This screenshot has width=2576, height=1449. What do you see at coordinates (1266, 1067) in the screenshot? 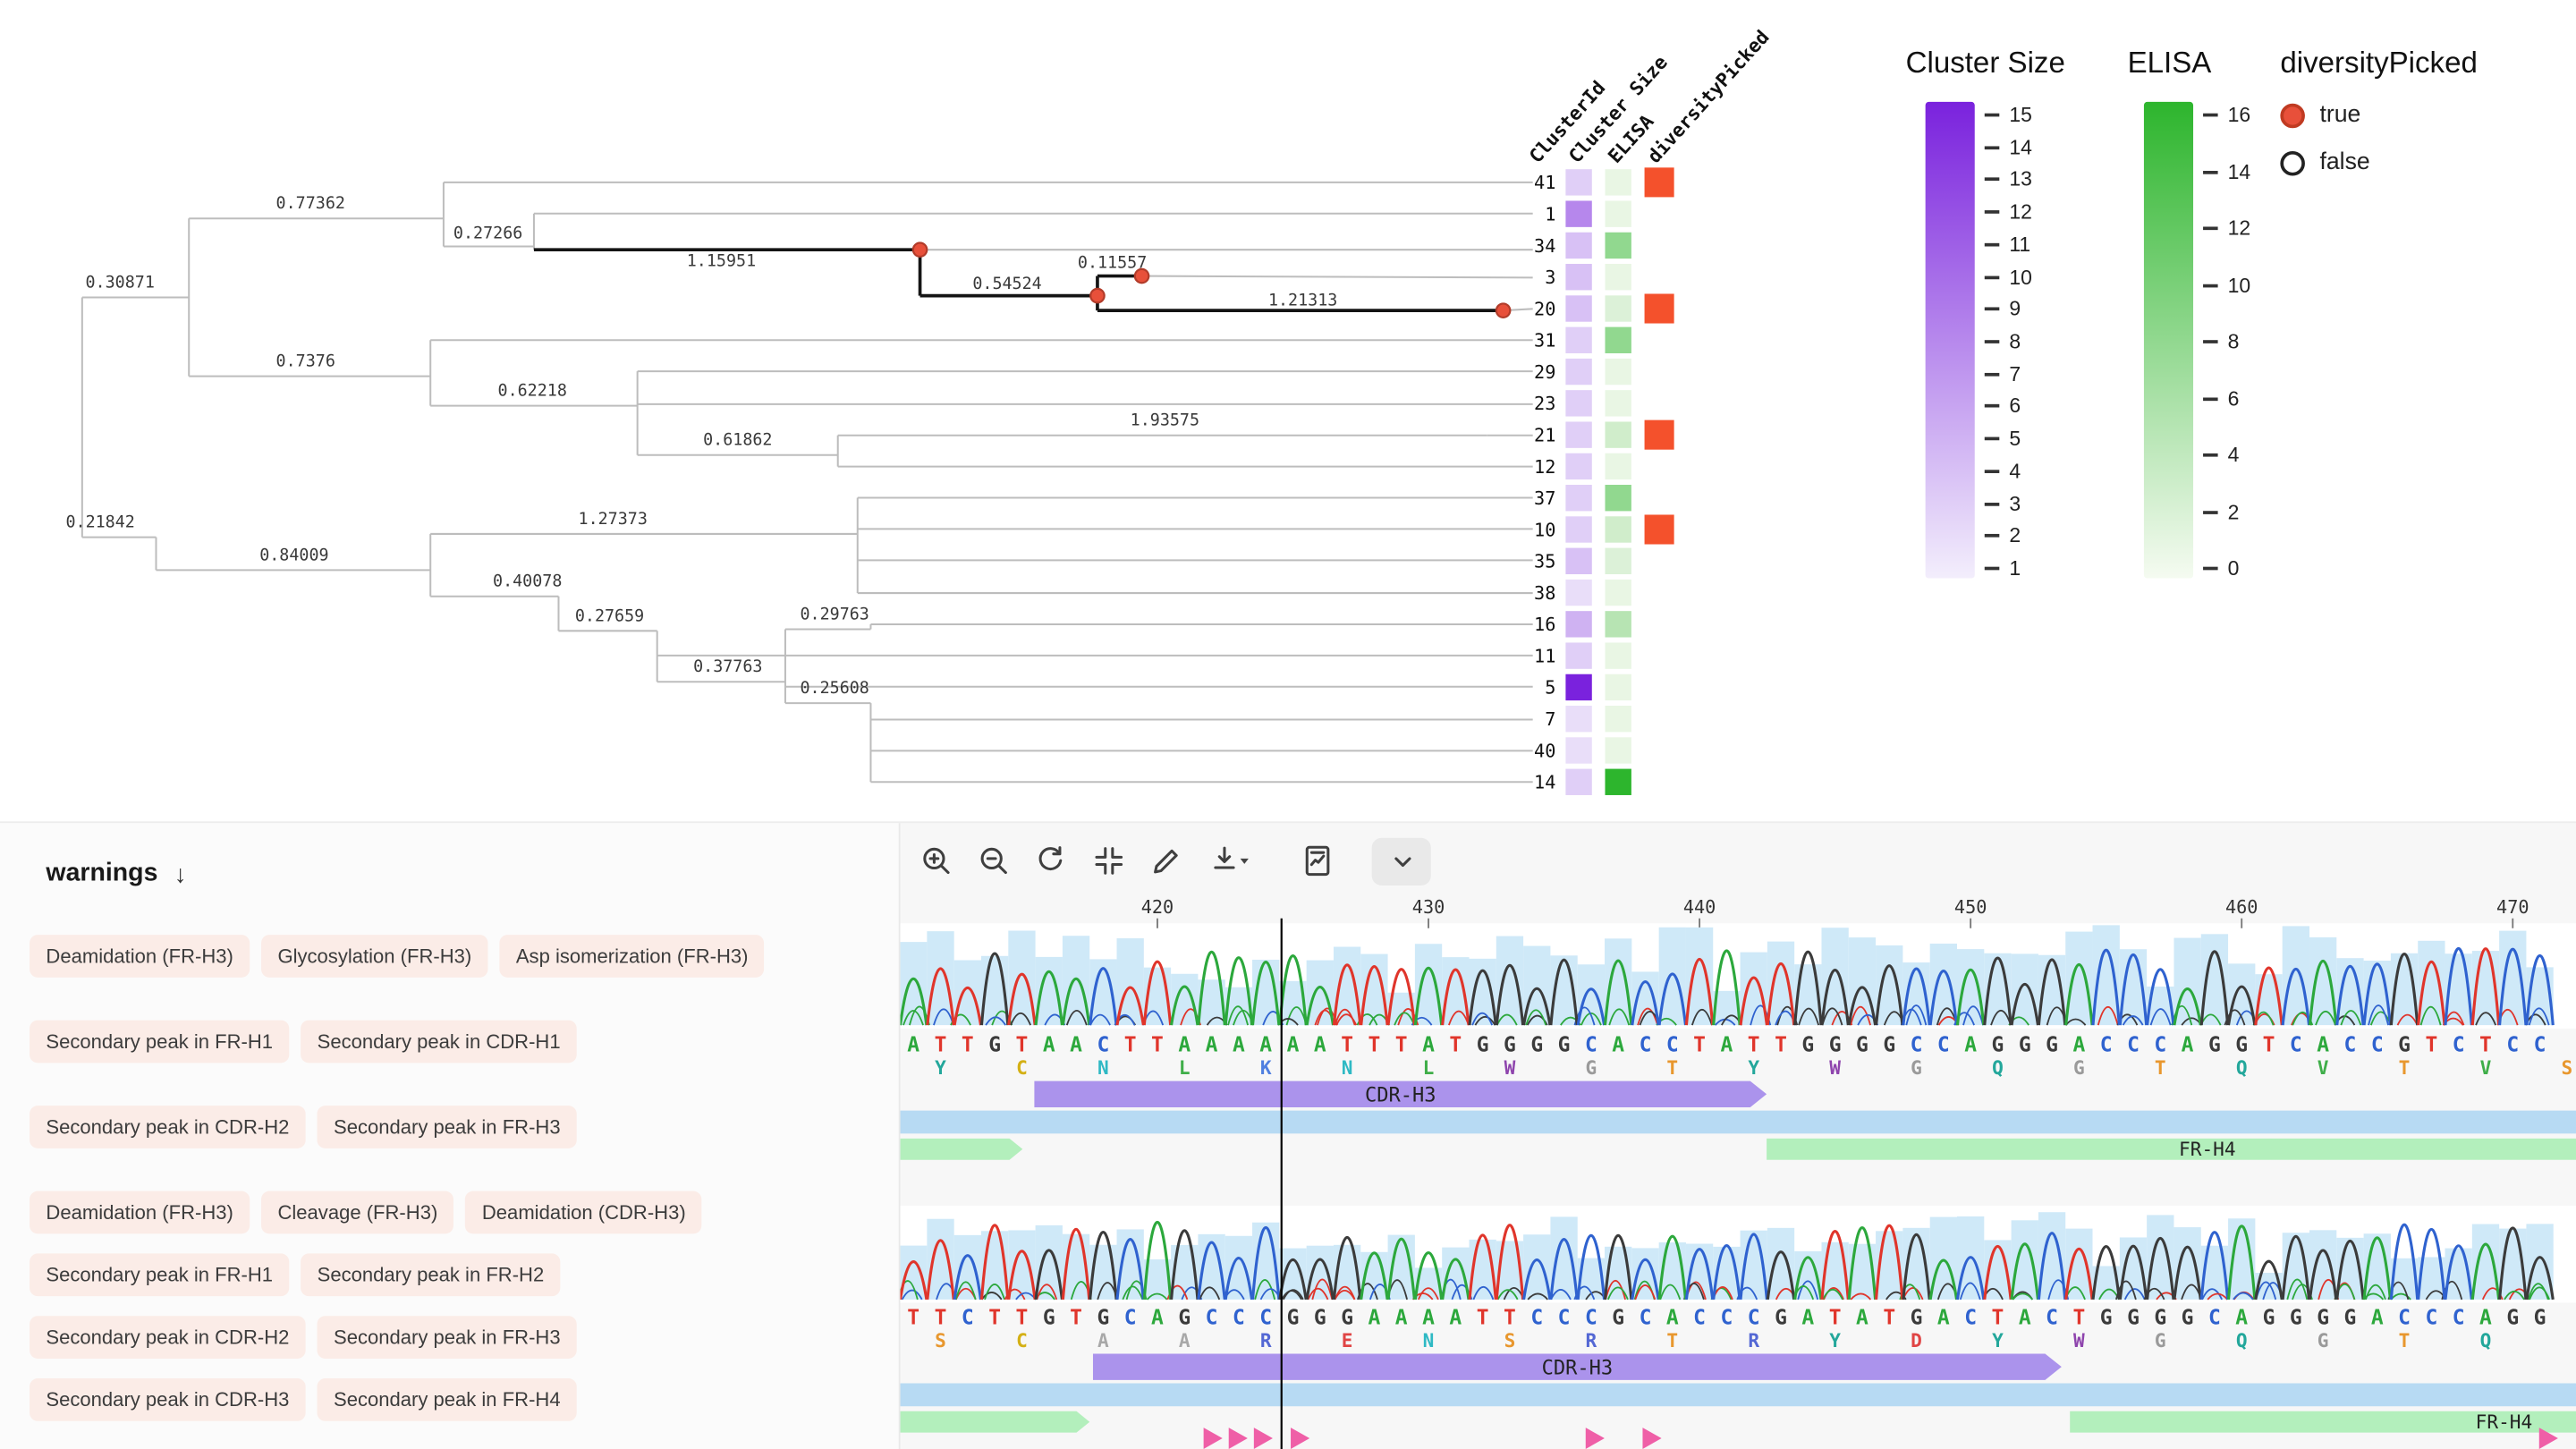
I see `amino-acid-letter: K` at bounding box center [1266, 1067].